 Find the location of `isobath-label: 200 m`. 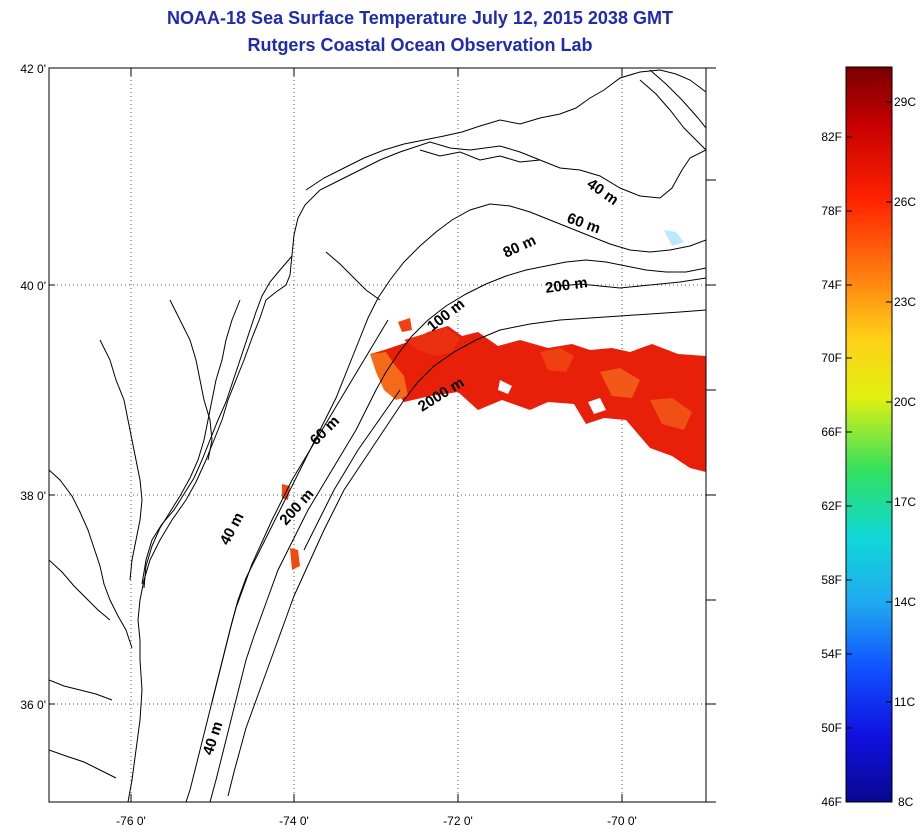

isobath-label: 200 m is located at coordinates (566, 285).